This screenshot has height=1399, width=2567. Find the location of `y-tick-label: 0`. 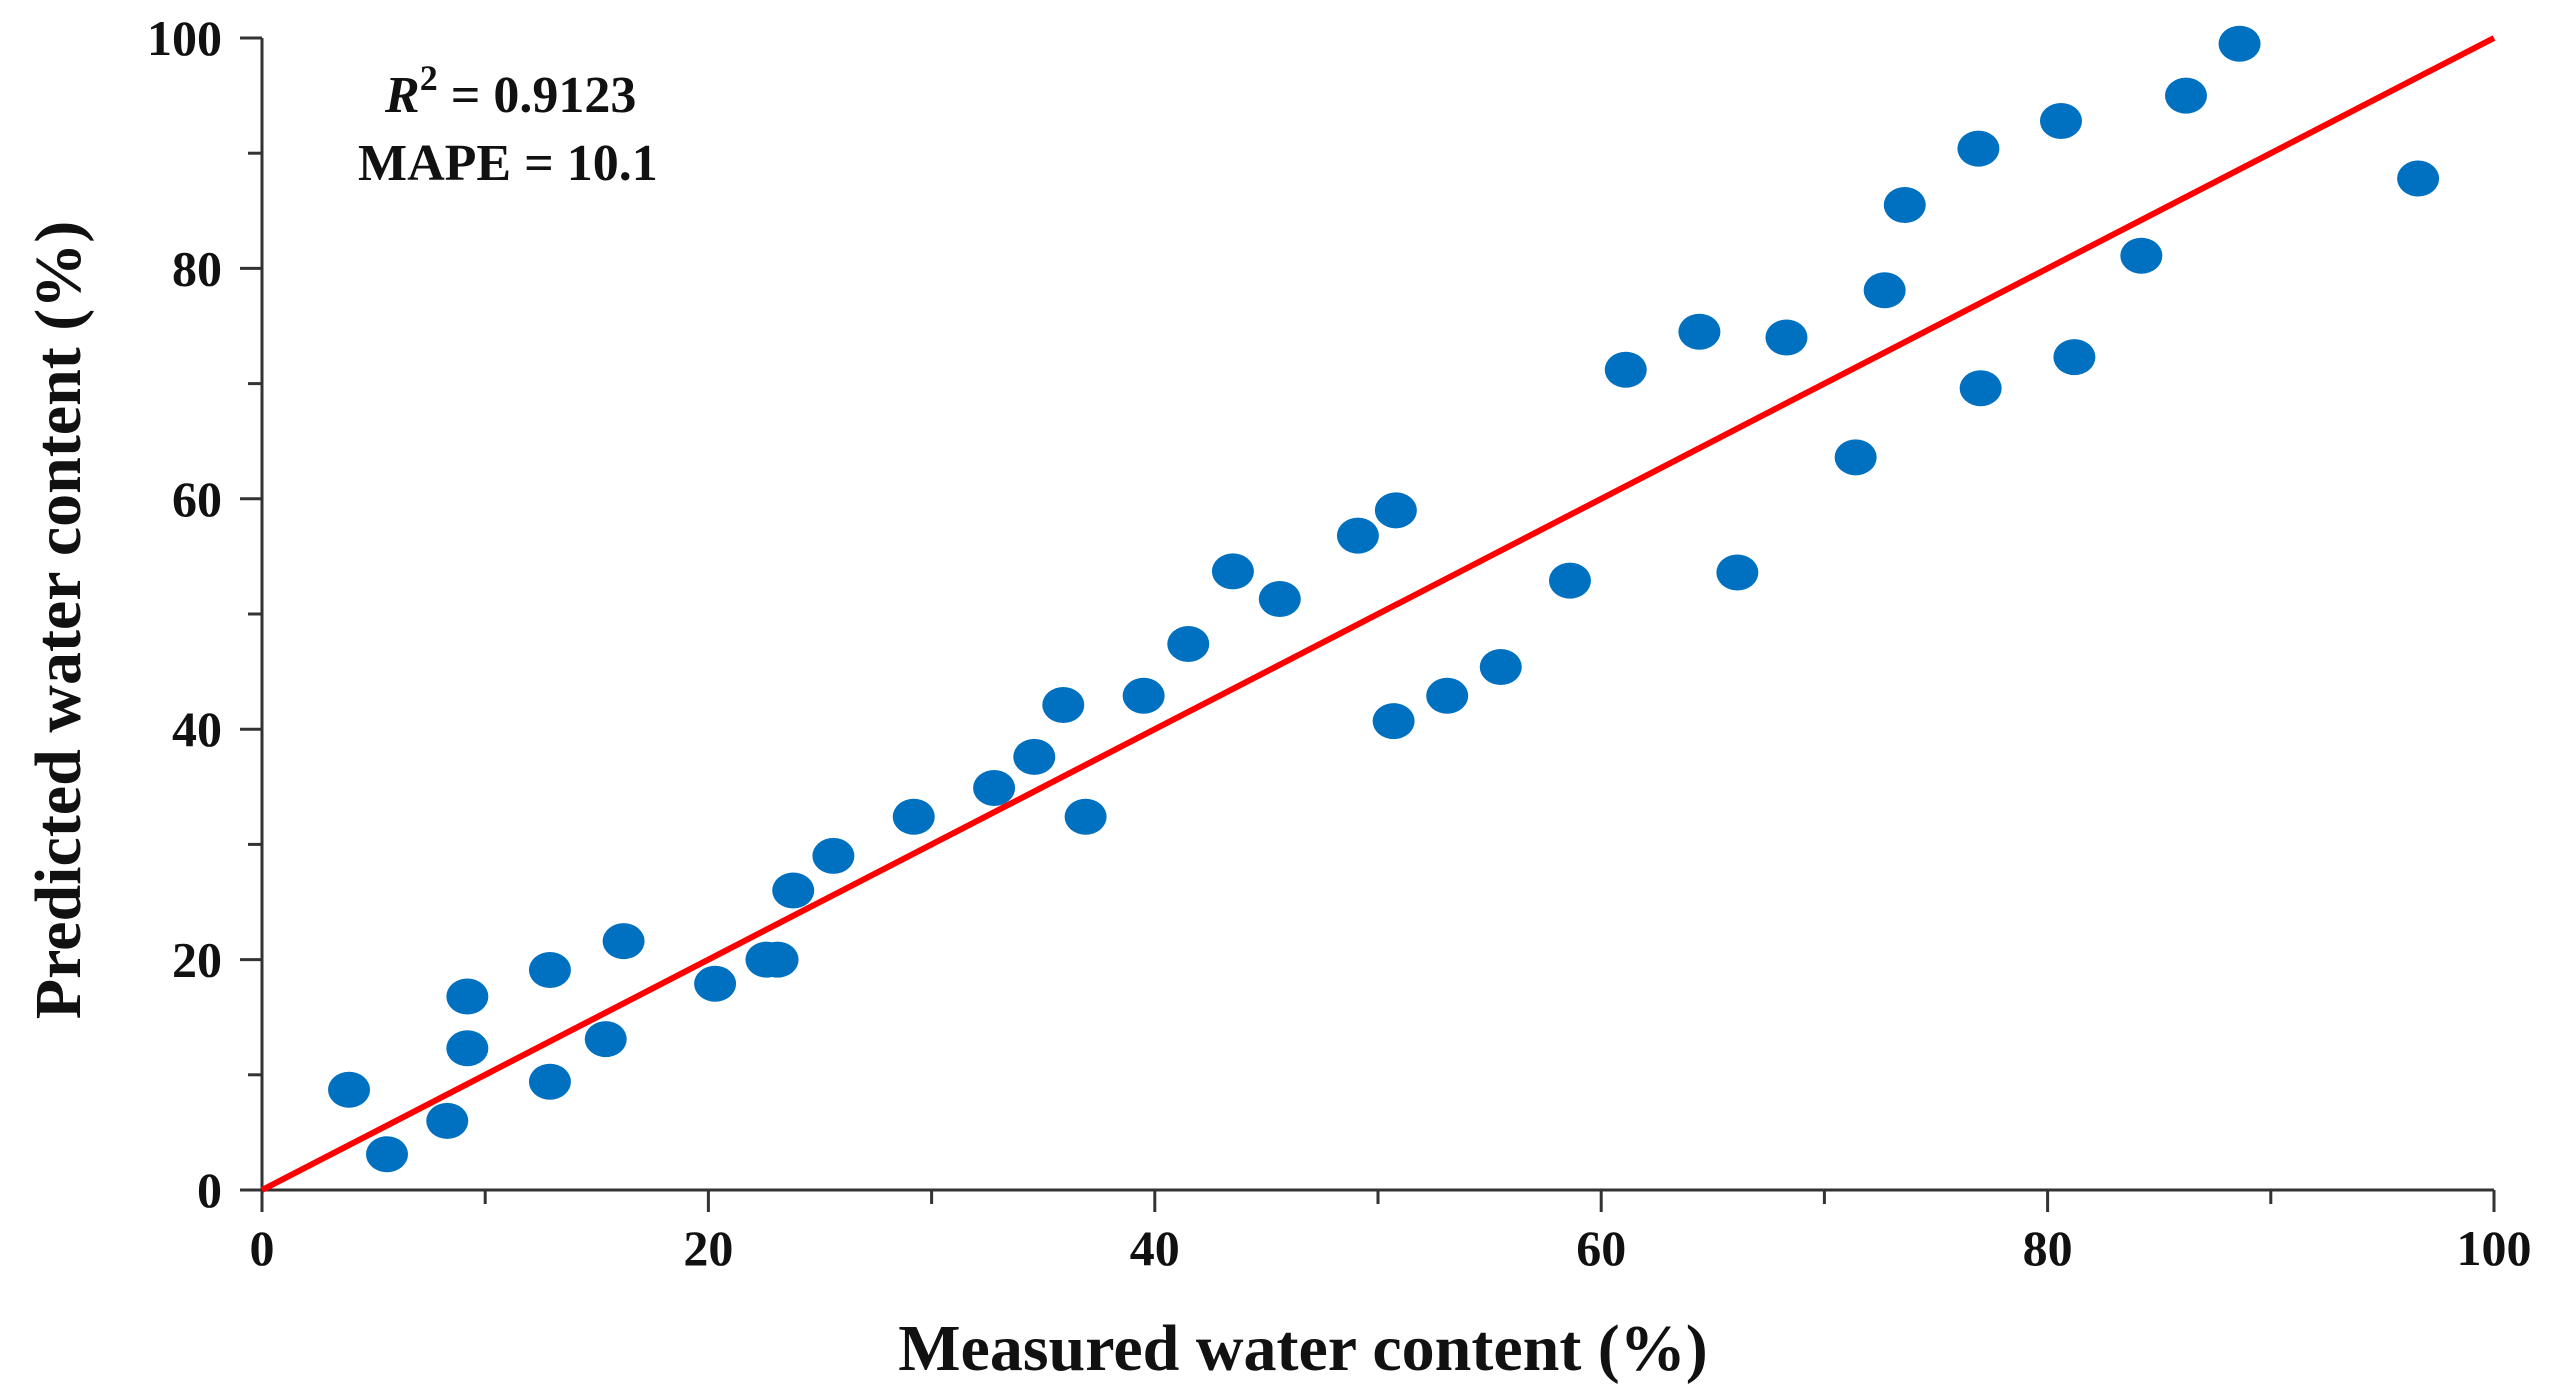

y-tick-label: 0 is located at coordinates (209, 1190).